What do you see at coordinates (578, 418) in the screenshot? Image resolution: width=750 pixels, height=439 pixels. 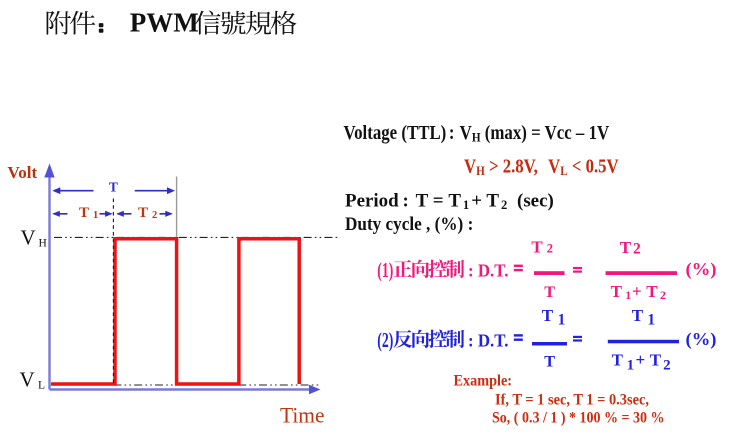 I see `svg-text: So, ( 0.3 / 1 ) * 100 % = 30 %` at bounding box center [578, 418].